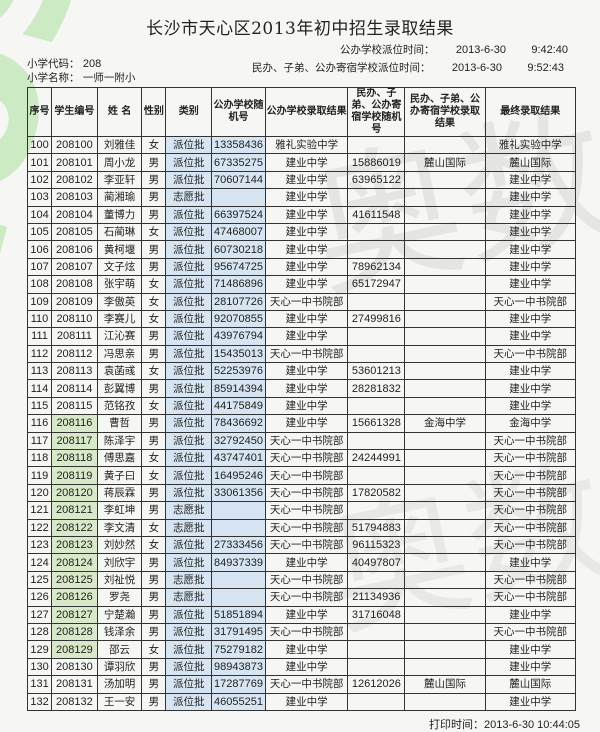 The image size is (600, 732). Describe the element at coordinates (74, 580) in the screenshot. I see `cell-student-id: 208125` at that location.